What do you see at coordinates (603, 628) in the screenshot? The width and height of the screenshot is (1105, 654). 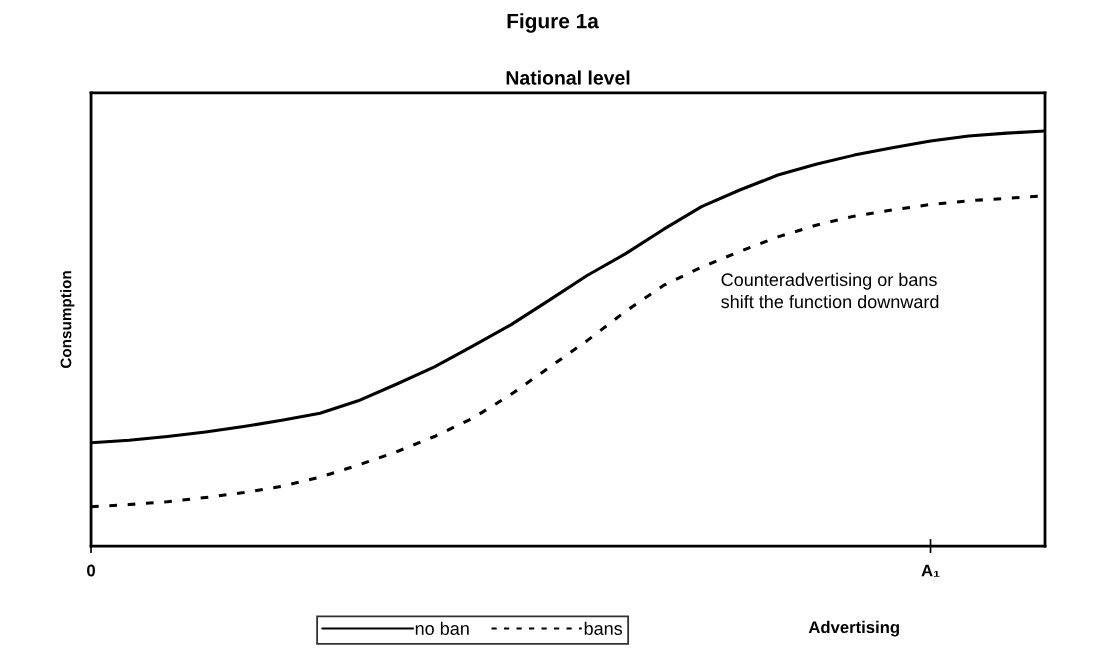 I see `legend-label: bans` at bounding box center [603, 628].